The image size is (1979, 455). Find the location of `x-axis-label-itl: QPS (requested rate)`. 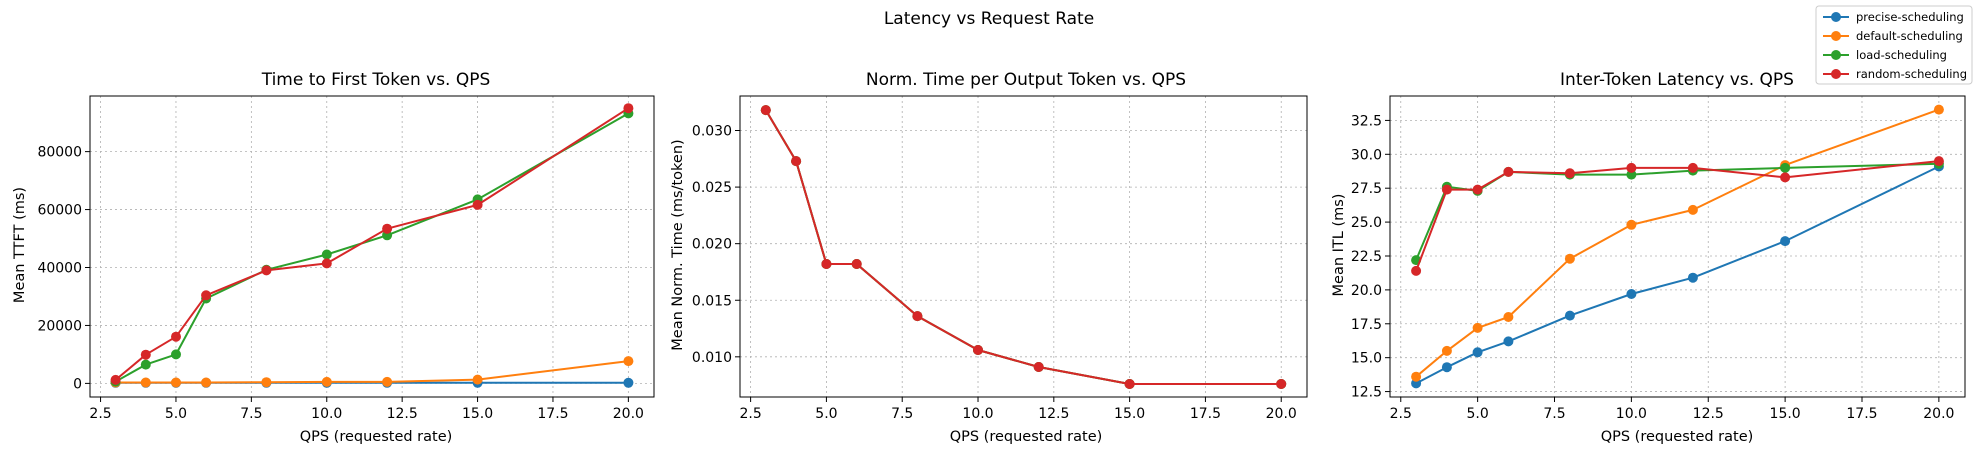

x-axis-label-itl: QPS (requested rate) is located at coordinates (1677, 437).